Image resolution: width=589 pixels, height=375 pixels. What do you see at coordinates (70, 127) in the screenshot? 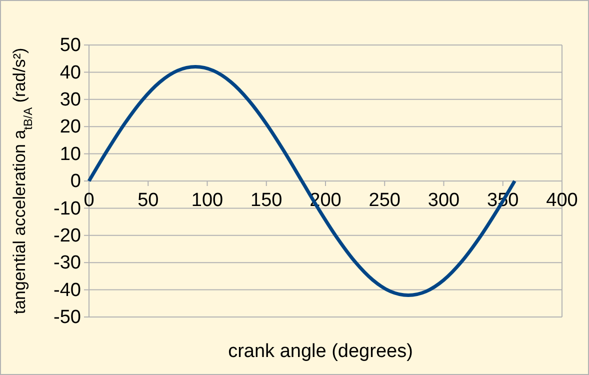
I see `y-tick-label: 20` at bounding box center [70, 127].